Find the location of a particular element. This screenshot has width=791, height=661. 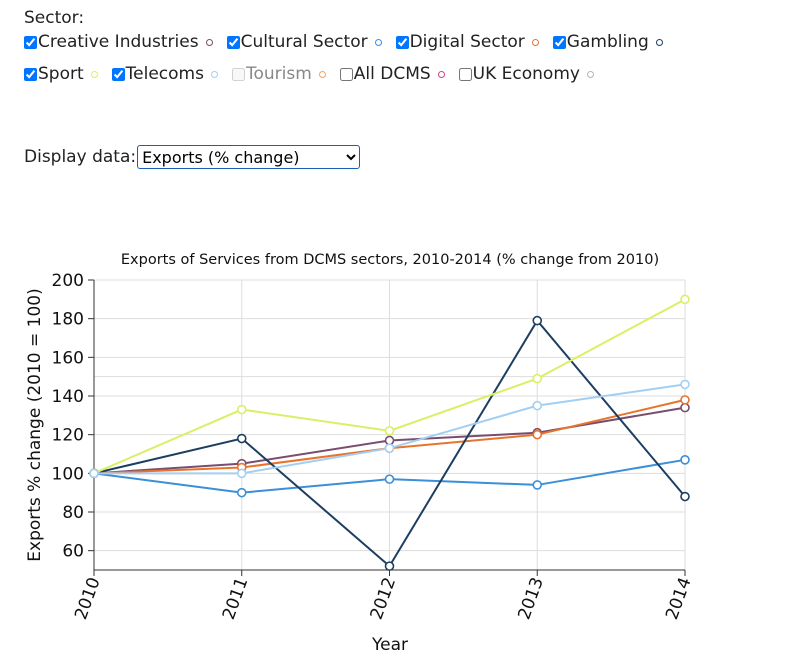

y-tick-label: 200 is located at coordinates (68, 281).